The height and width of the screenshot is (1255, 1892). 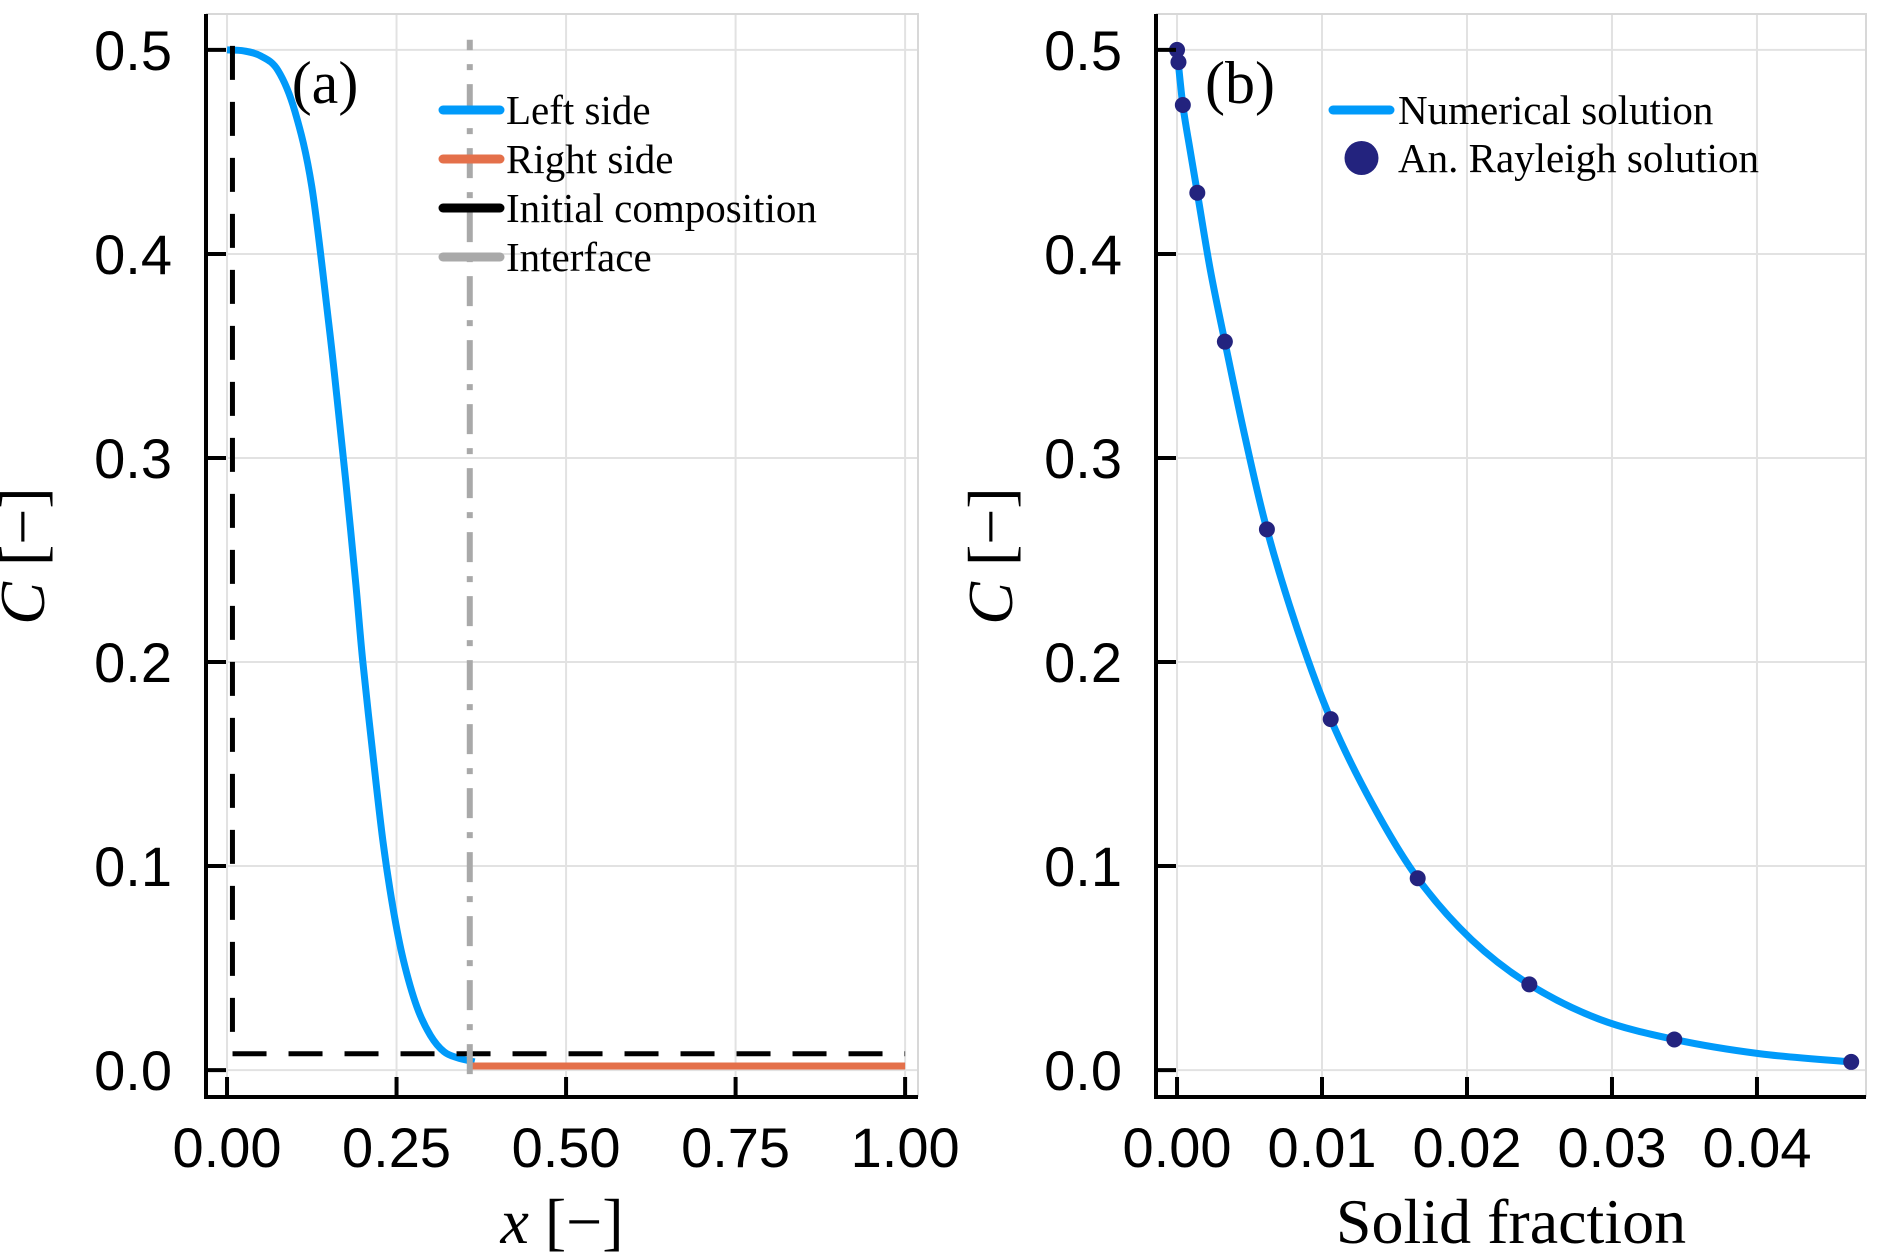 What do you see at coordinates (325, 83) in the screenshot?
I see `panel-tag-a: (a)` at bounding box center [325, 83].